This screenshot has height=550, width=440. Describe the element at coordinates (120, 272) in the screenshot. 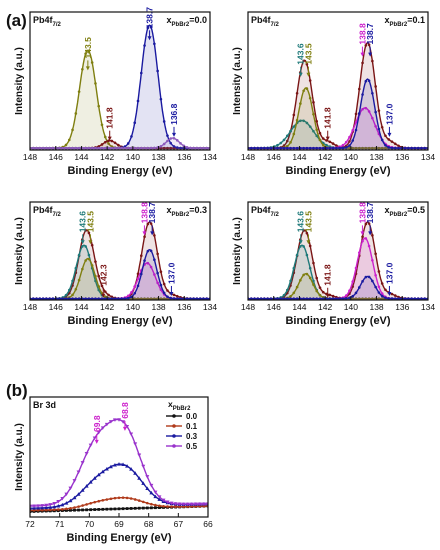

I see `series-fill` at that location.